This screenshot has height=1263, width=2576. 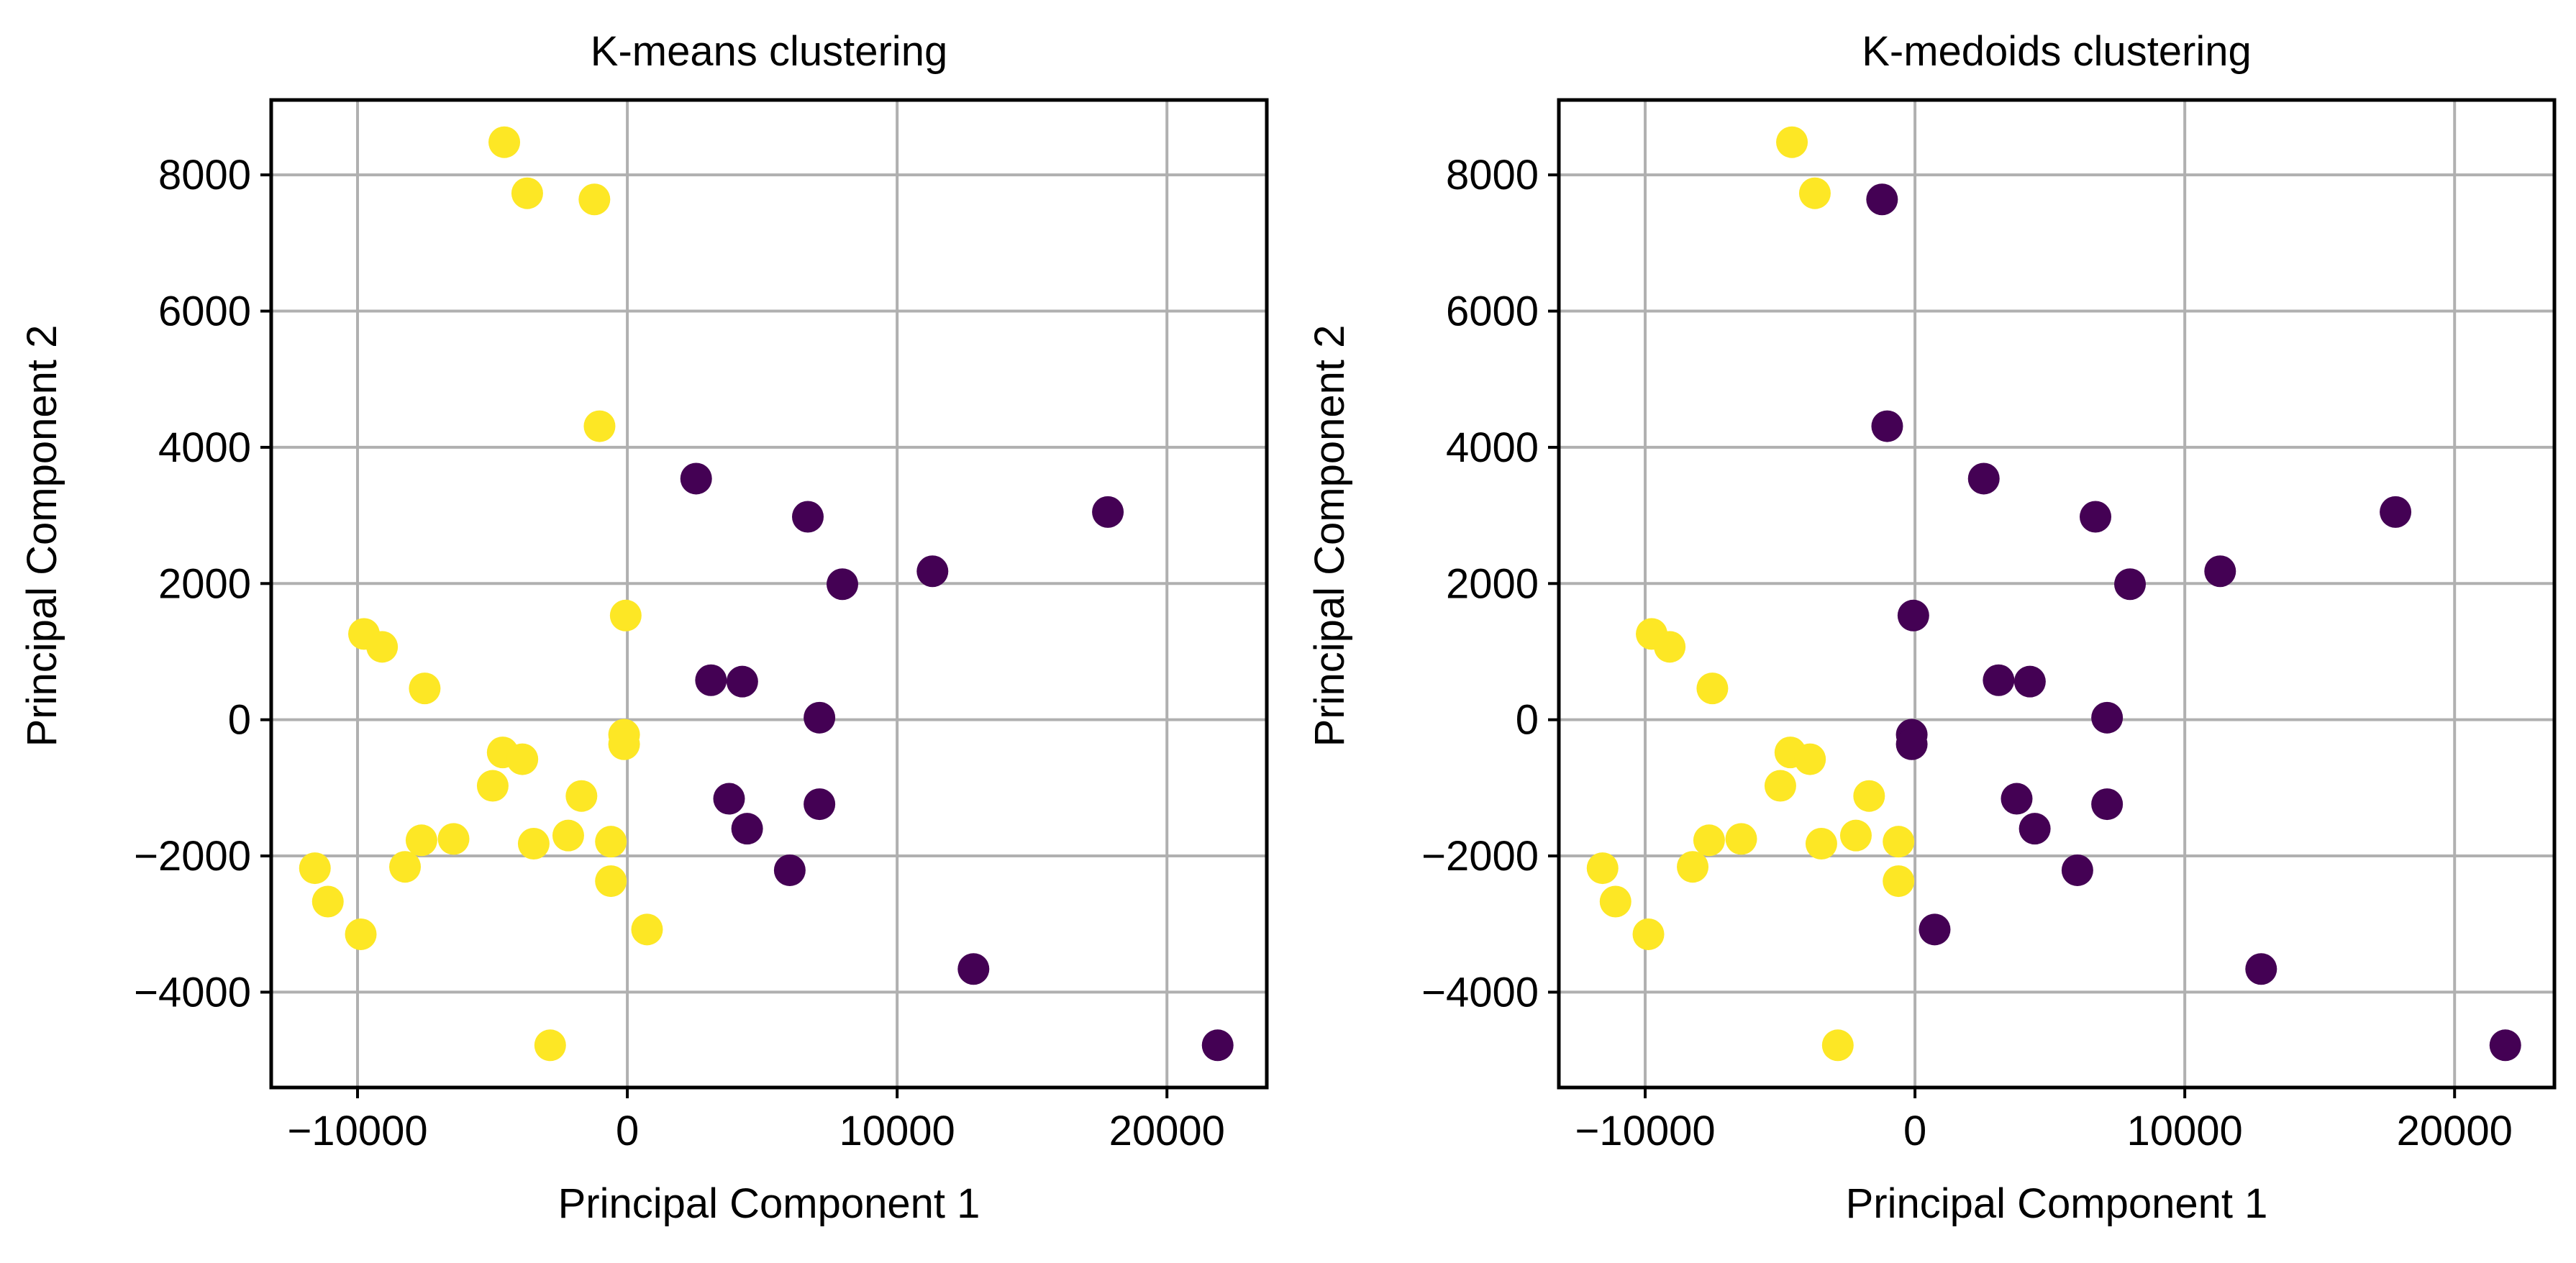 I want to click on chart-title: K-means clustering, so click(x=769, y=51).